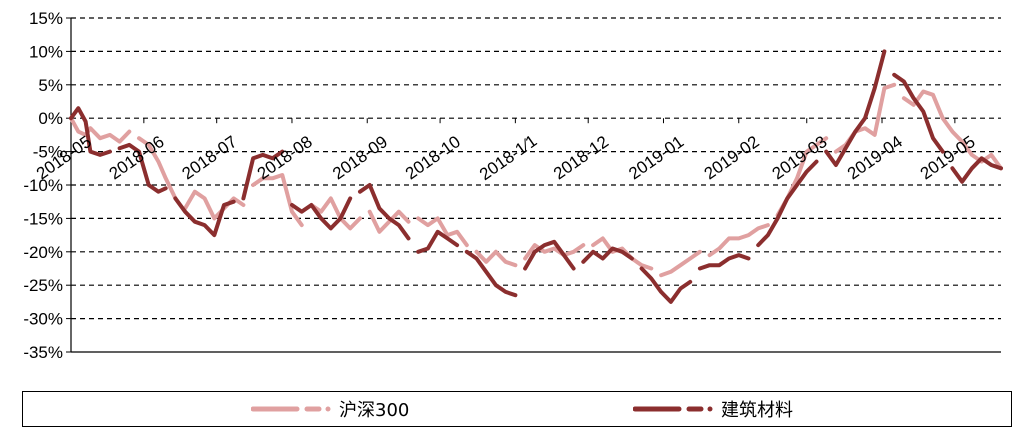 This screenshot has height=428, width=1014. What do you see at coordinates (732, 157) in the screenshot?
I see `x-tick-label: 2019-02` at bounding box center [732, 157].